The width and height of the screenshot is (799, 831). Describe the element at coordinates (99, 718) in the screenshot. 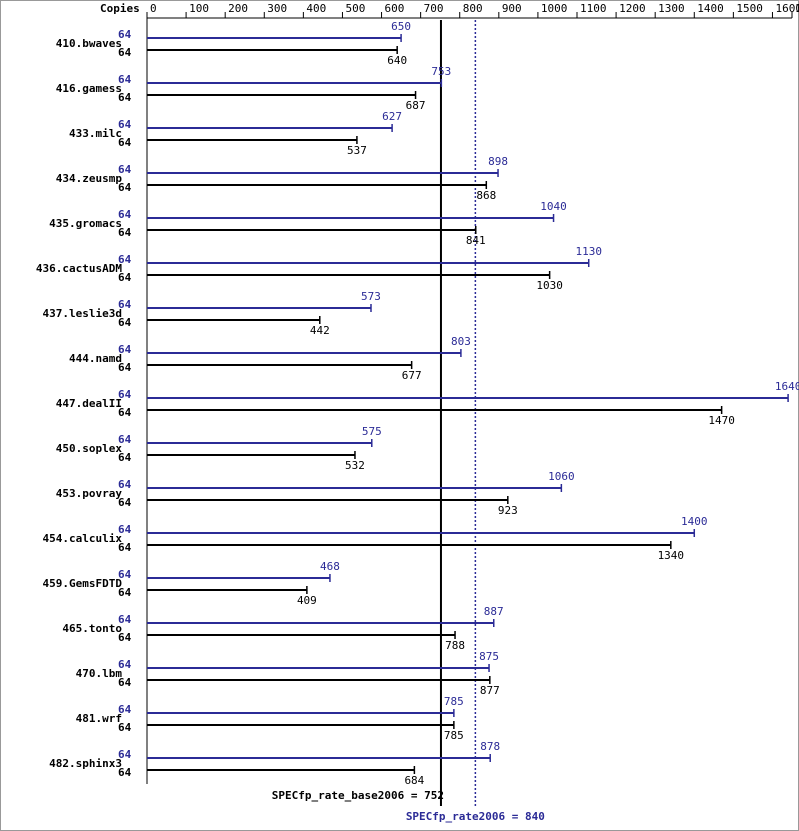

I see `benchmark-label: 481.wrf` at that location.